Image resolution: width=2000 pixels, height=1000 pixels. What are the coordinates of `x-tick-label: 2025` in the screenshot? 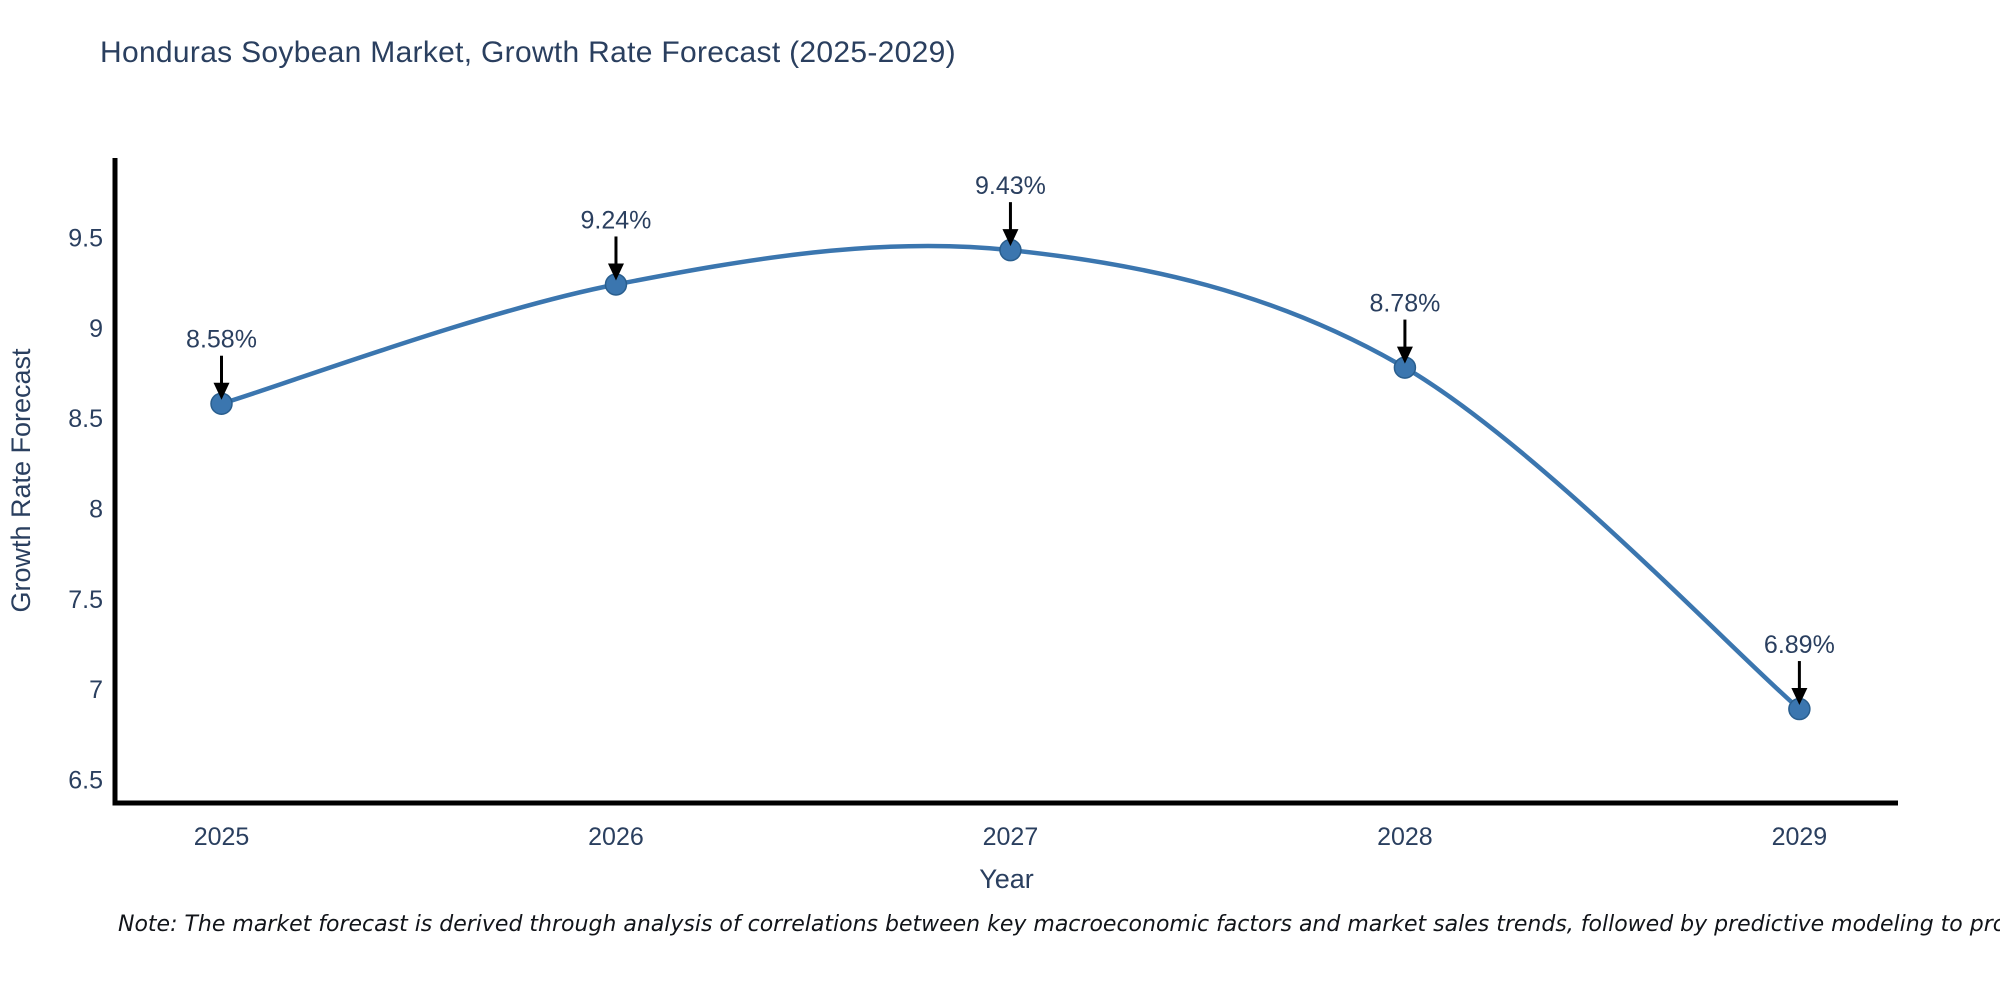 It's located at (222, 837).